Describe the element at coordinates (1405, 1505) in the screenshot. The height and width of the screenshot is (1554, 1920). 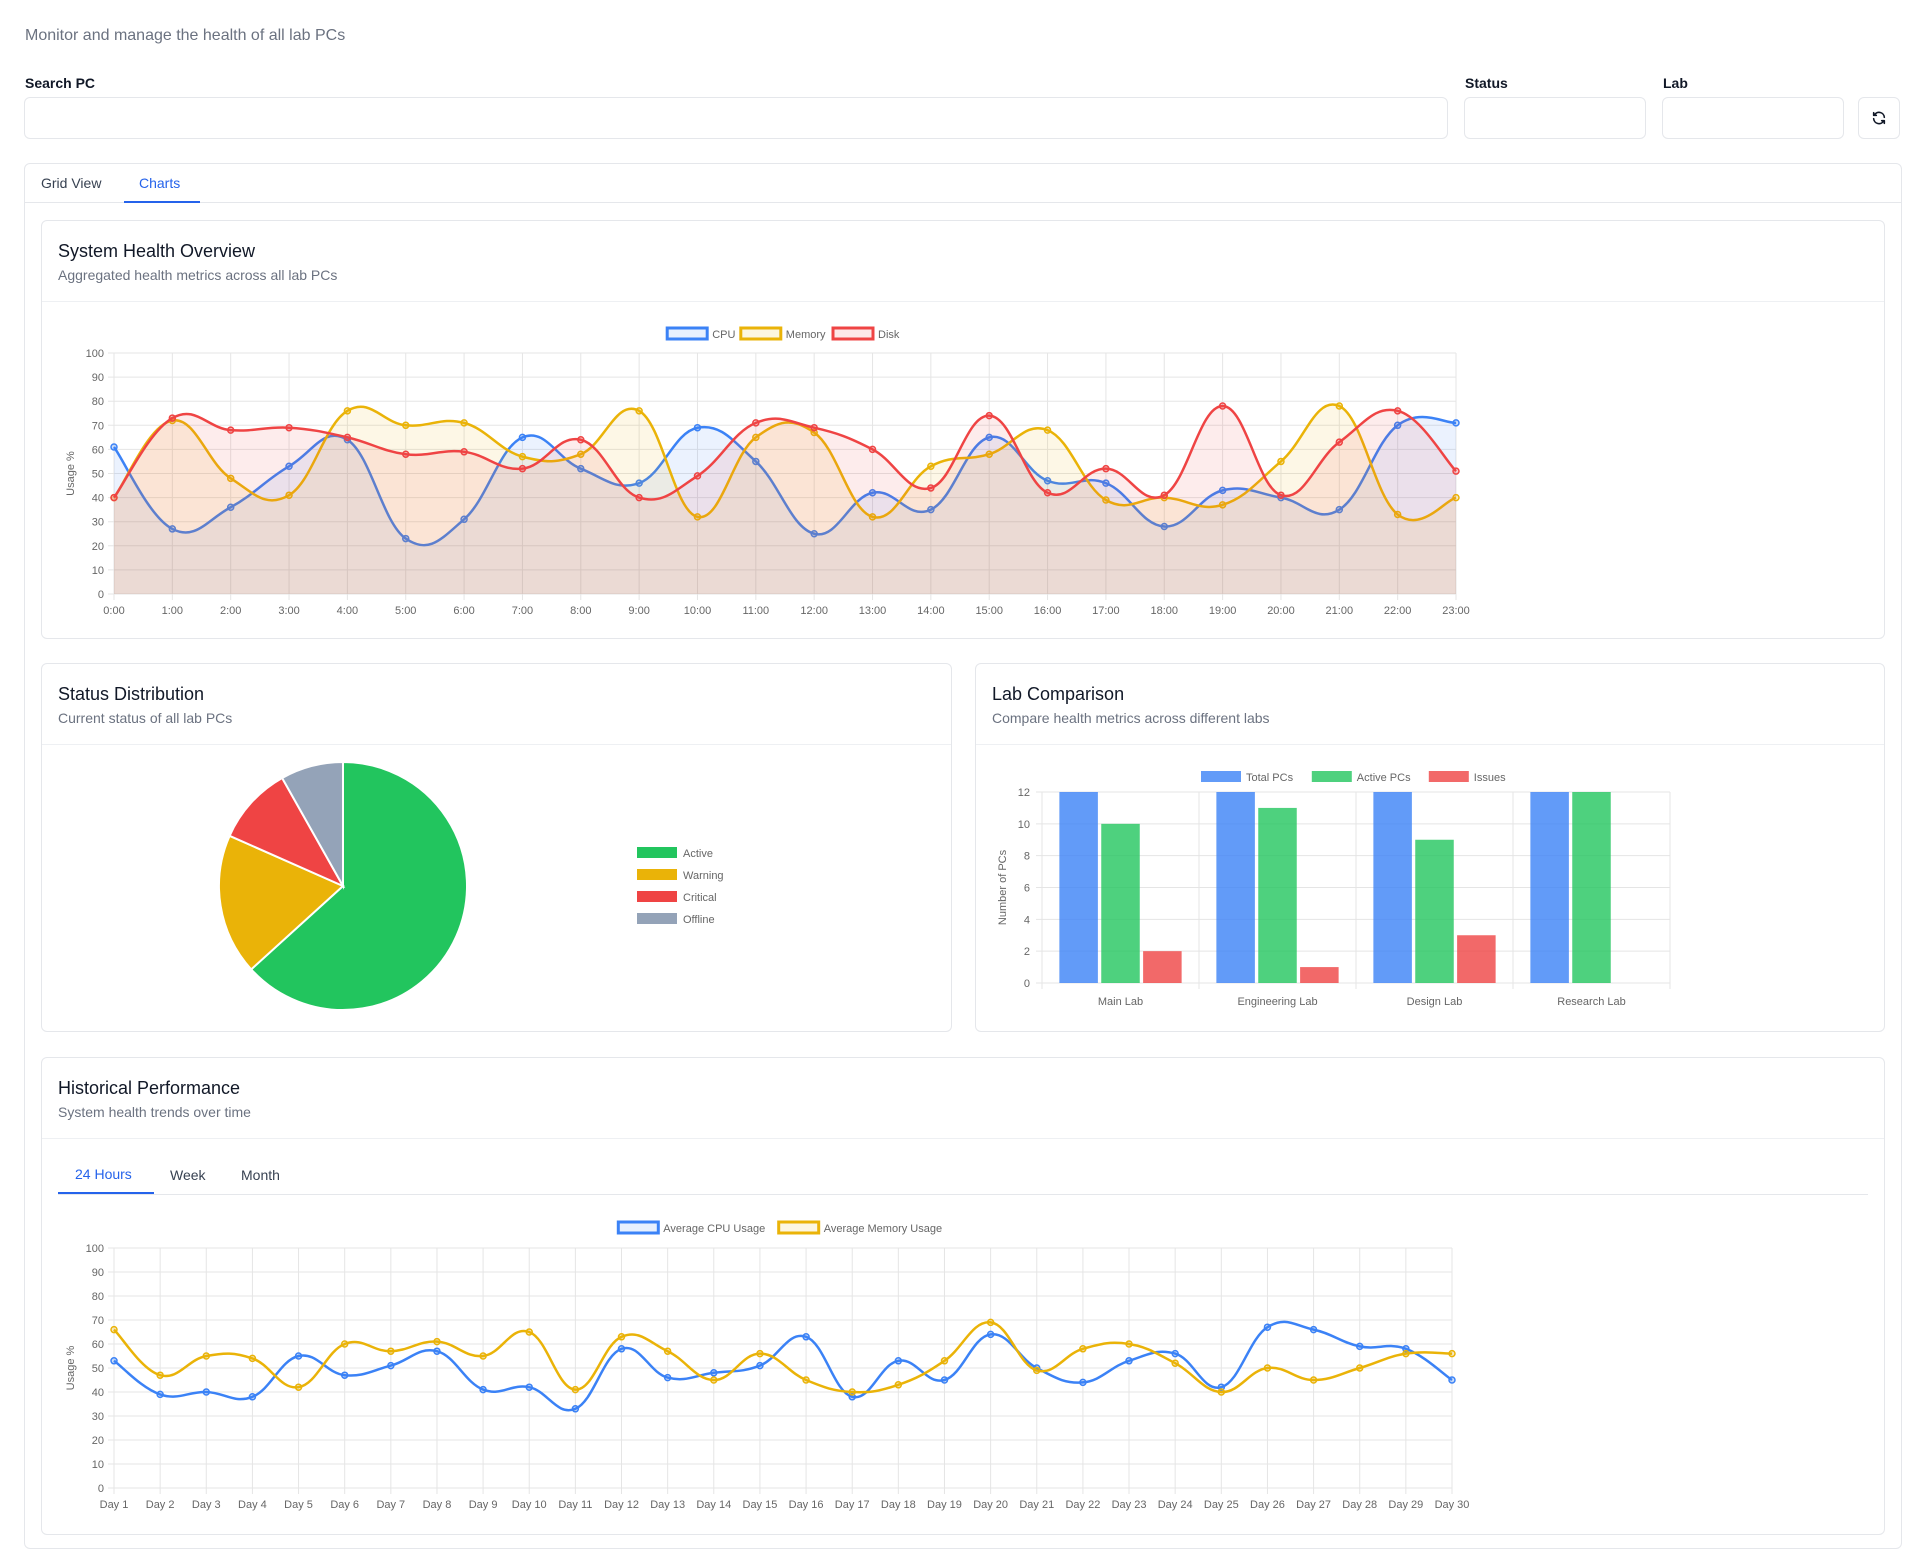
I see `x-tick-label: Day 29` at that location.